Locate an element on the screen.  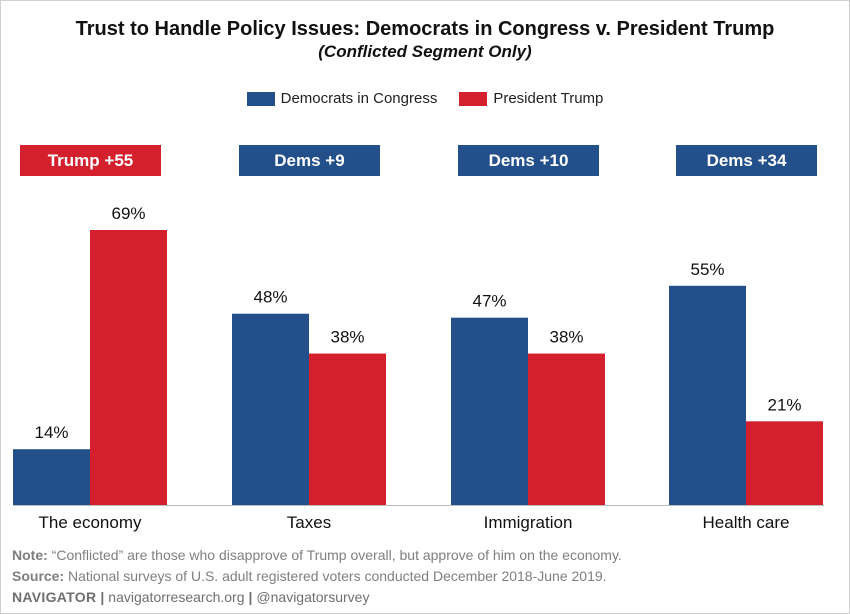
legend-item-democrats: Democrats in Congress is located at coordinates (342, 98).